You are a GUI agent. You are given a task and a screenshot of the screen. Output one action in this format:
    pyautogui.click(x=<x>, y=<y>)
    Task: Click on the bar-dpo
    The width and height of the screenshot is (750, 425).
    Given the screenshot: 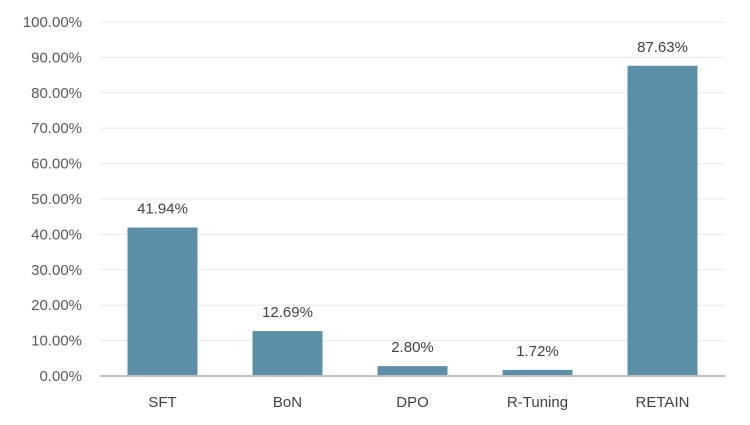 What is the action you would take?
    pyautogui.click(x=412, y=371)
    